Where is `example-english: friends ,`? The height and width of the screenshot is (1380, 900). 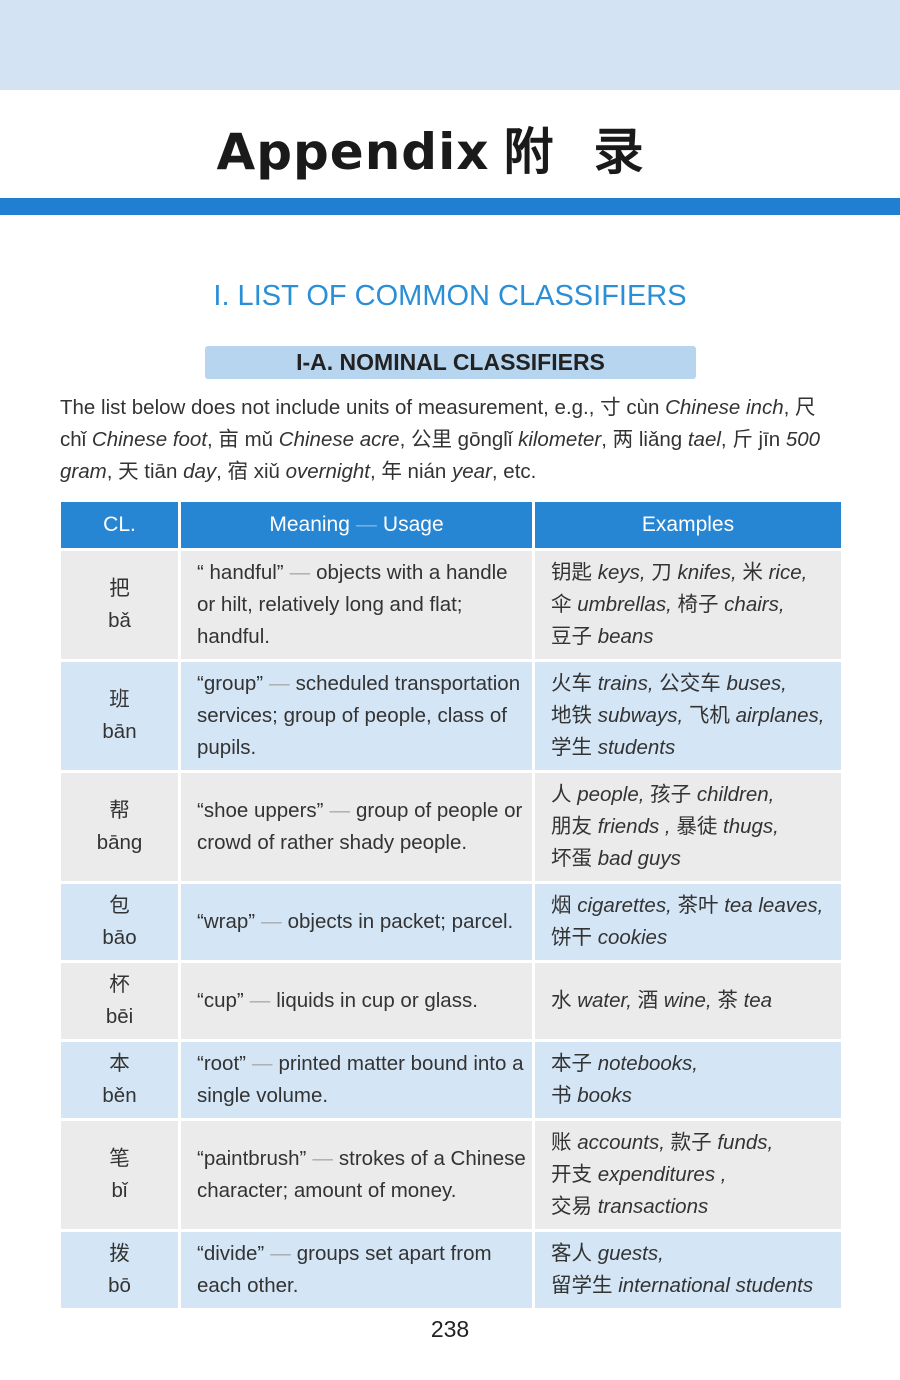 example-english: friends , is located at coordinates (637, 826).